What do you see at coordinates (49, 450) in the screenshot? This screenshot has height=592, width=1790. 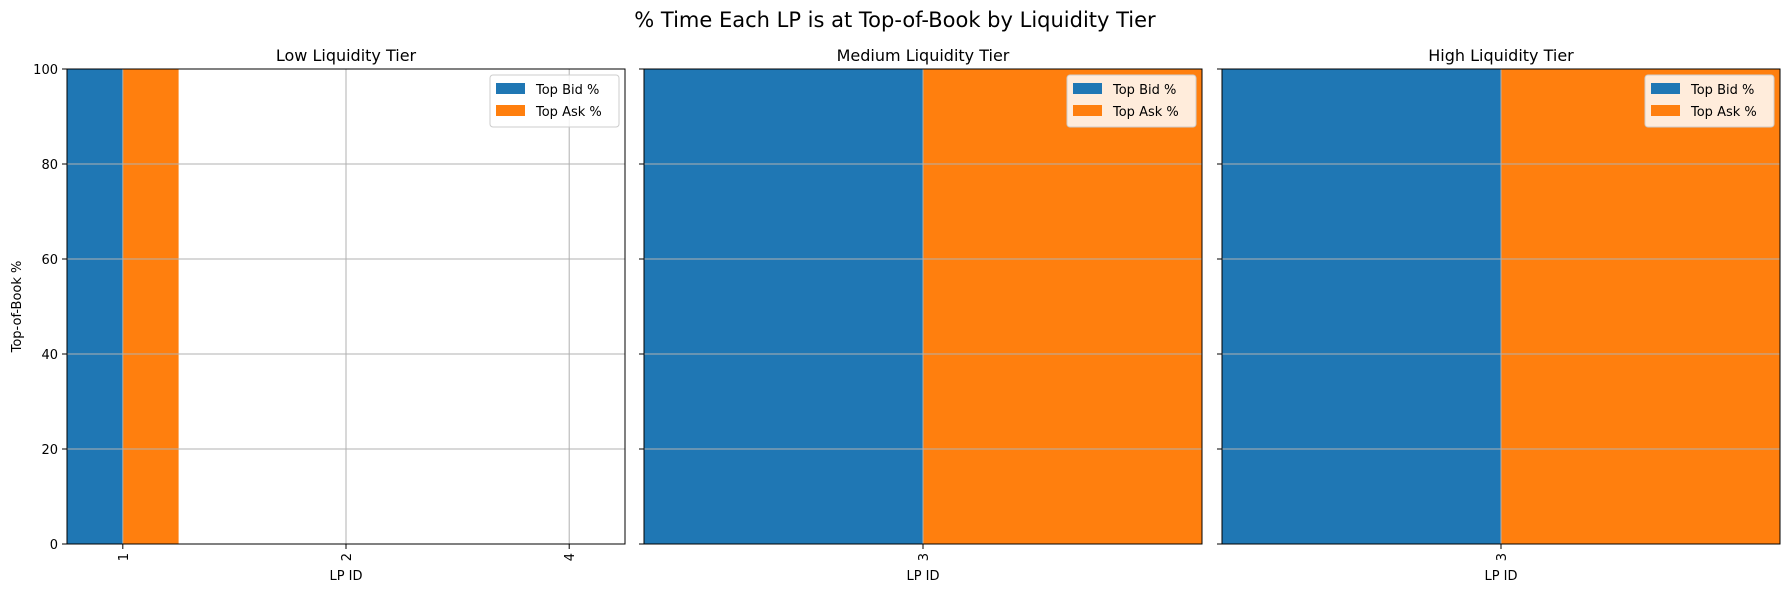 I see `y-tick-label: 20` at bounding box center [49, 450].